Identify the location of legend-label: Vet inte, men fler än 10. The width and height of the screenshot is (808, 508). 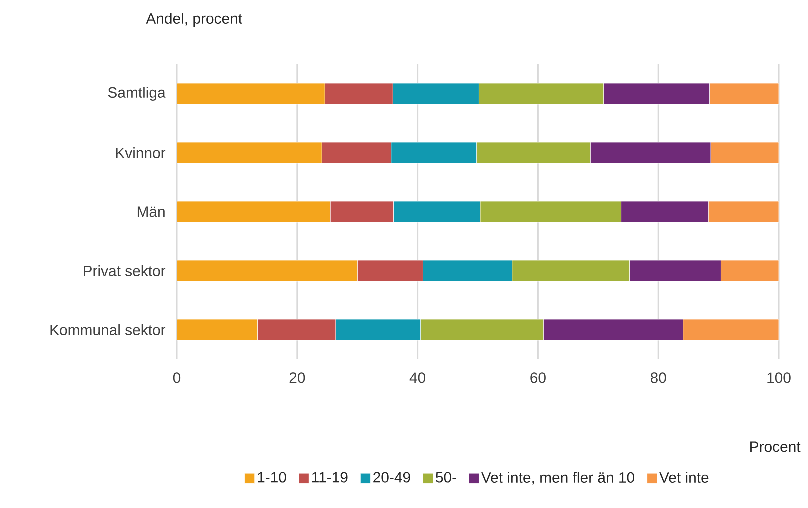
(557, 478).